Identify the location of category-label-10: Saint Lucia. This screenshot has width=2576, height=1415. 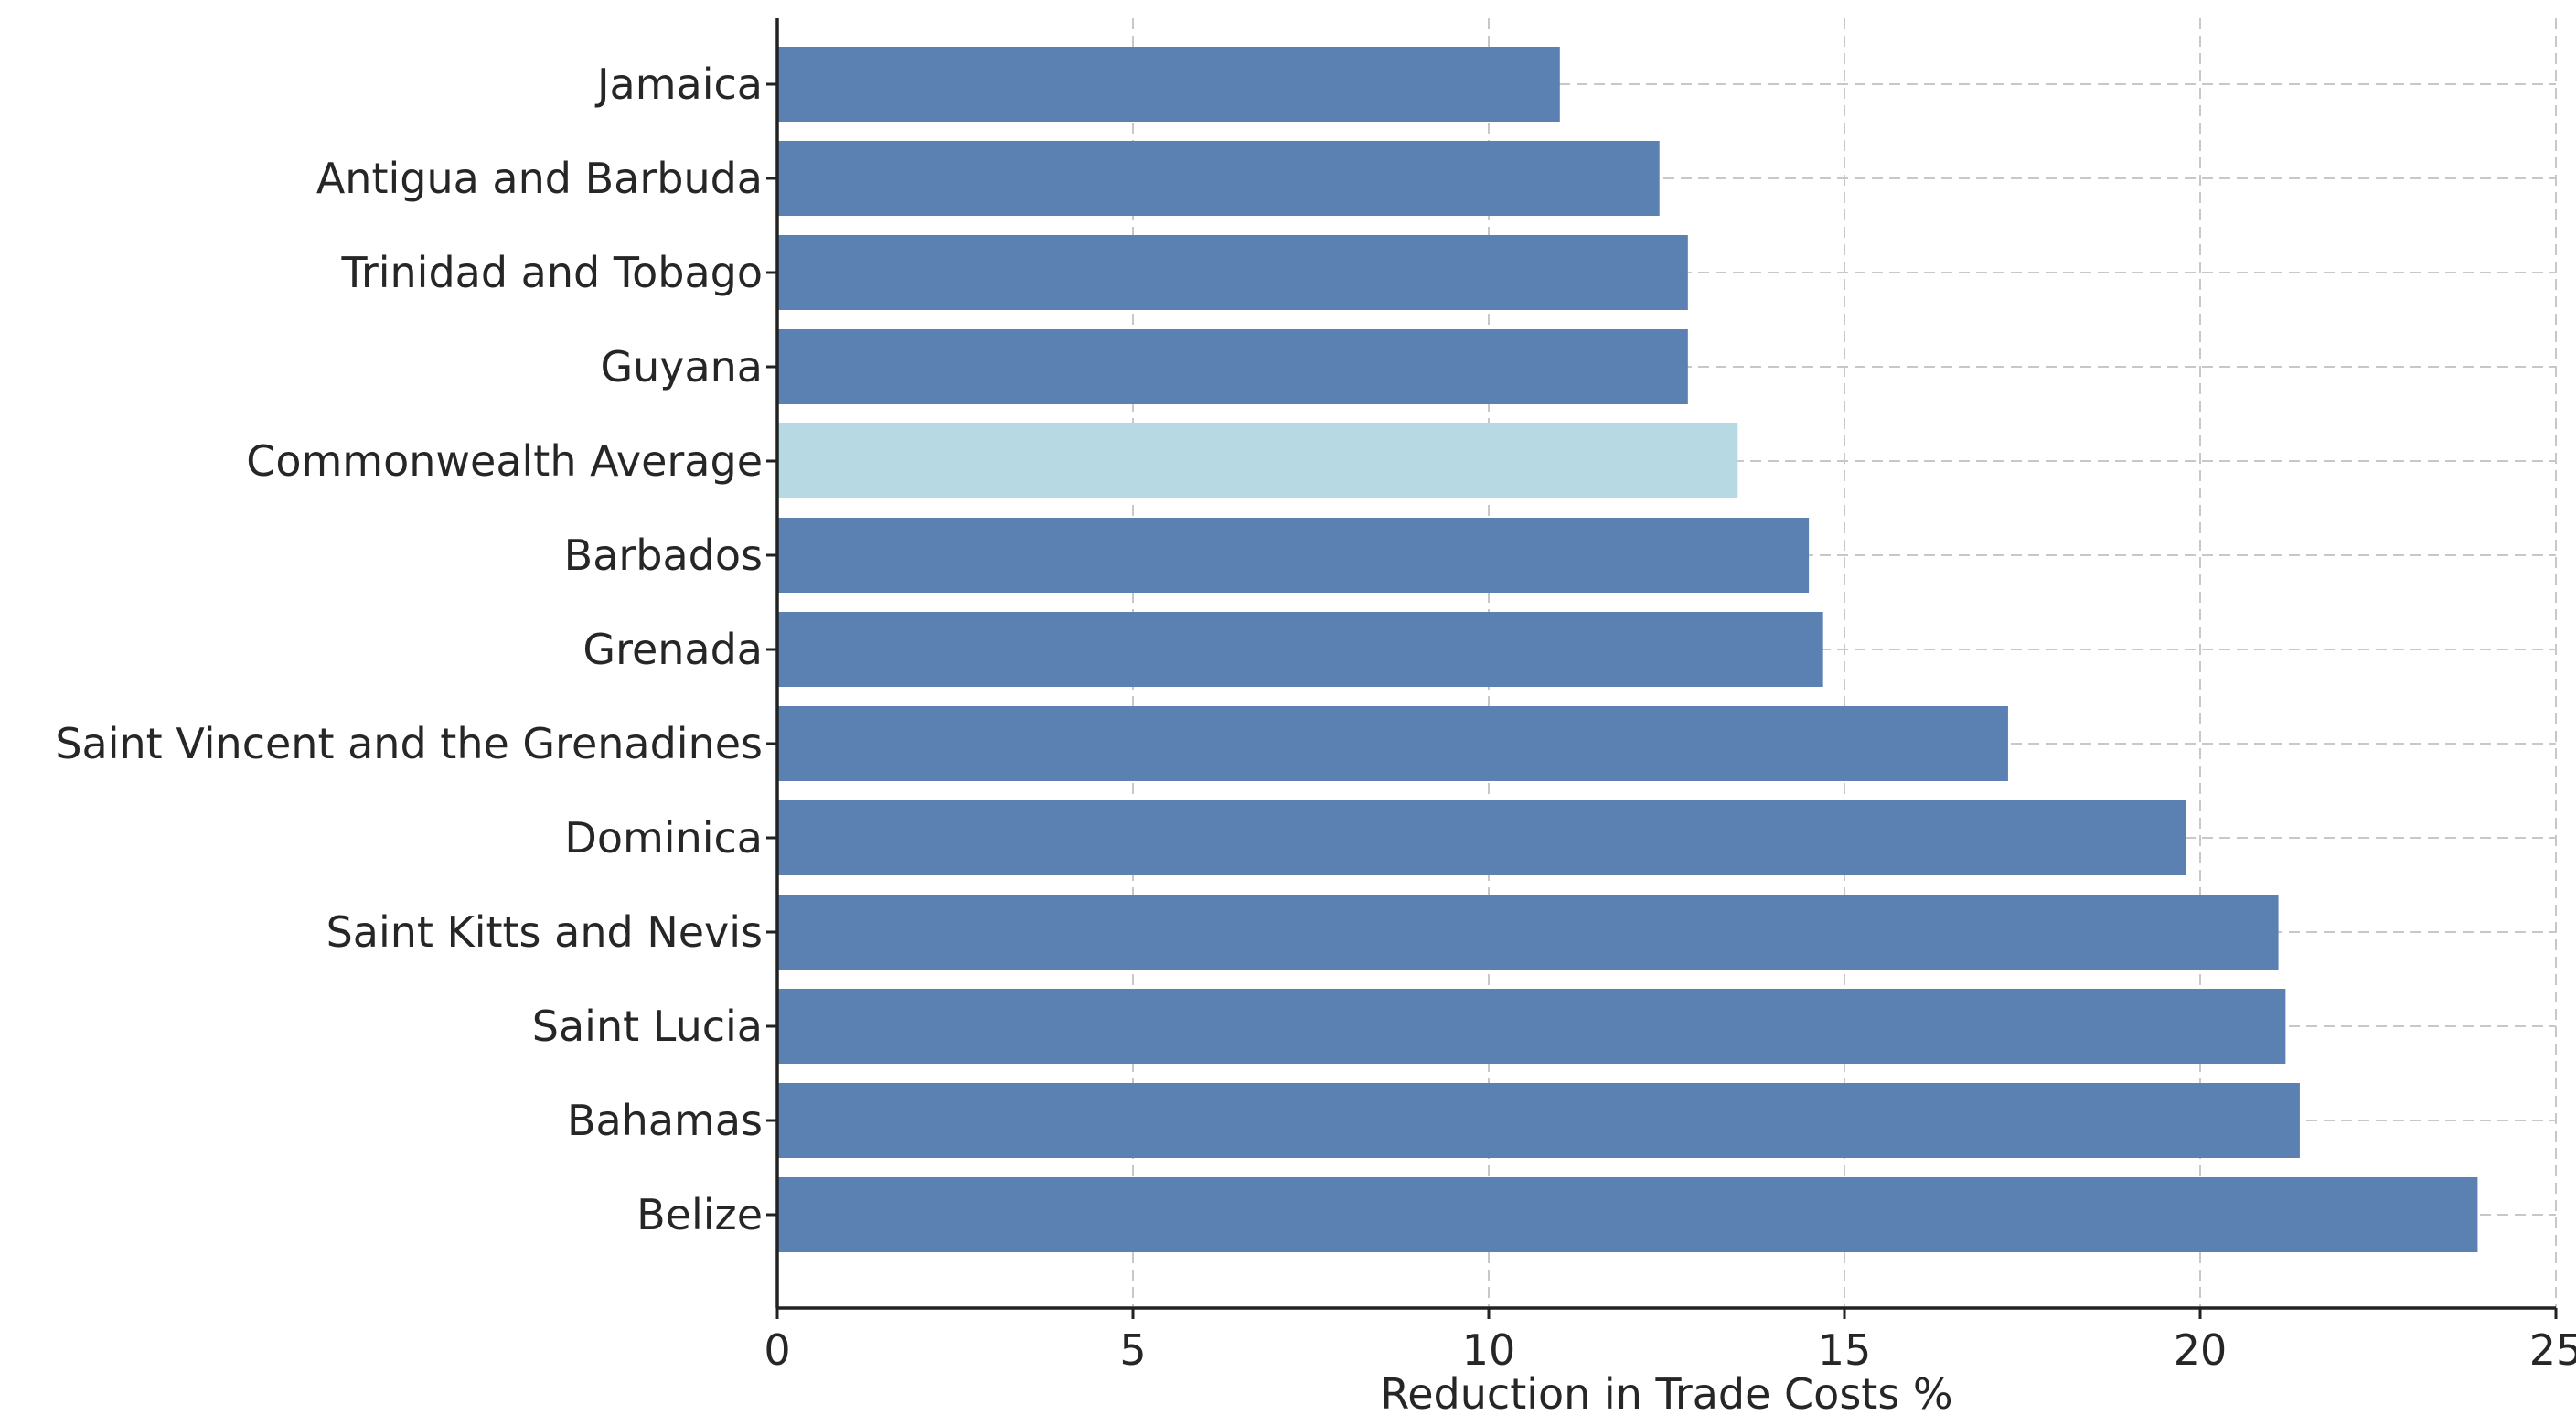
(647, 1026).